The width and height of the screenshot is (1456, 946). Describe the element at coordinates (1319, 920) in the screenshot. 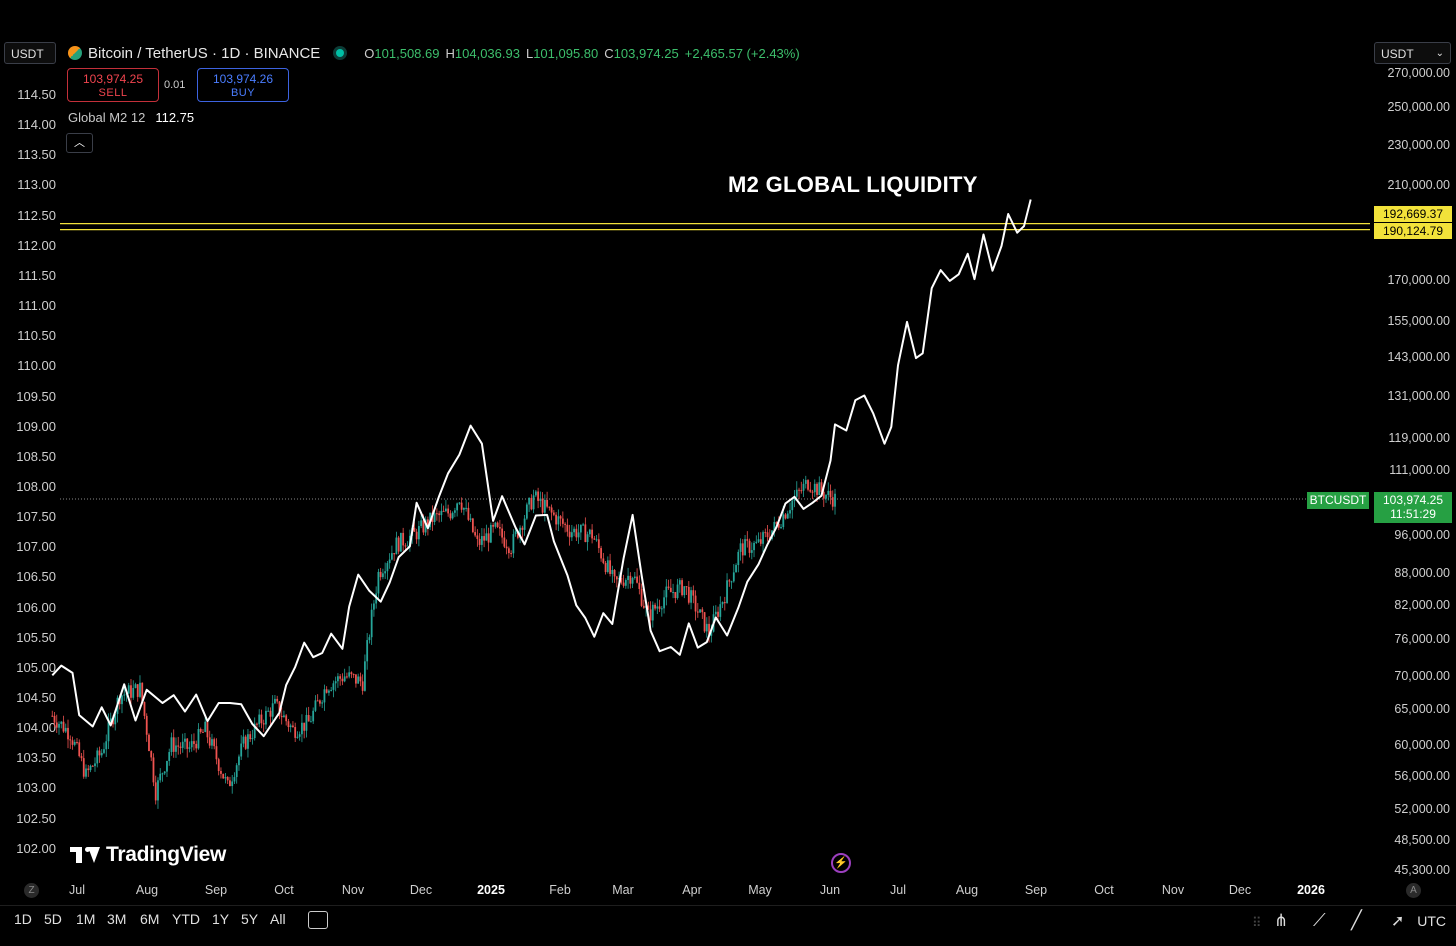

I see `trend-line-icon: ⟋` at that location.